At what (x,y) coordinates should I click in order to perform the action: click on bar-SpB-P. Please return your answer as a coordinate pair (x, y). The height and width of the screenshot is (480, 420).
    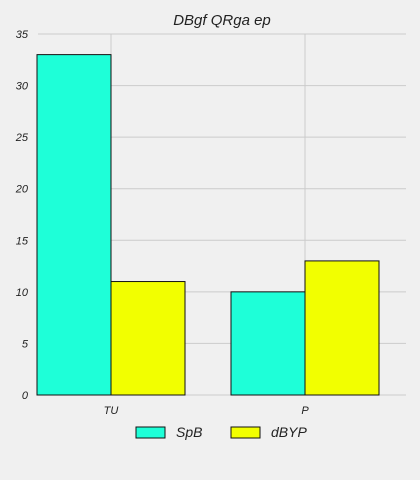
    Looking at the image, I should click on (268, 343).